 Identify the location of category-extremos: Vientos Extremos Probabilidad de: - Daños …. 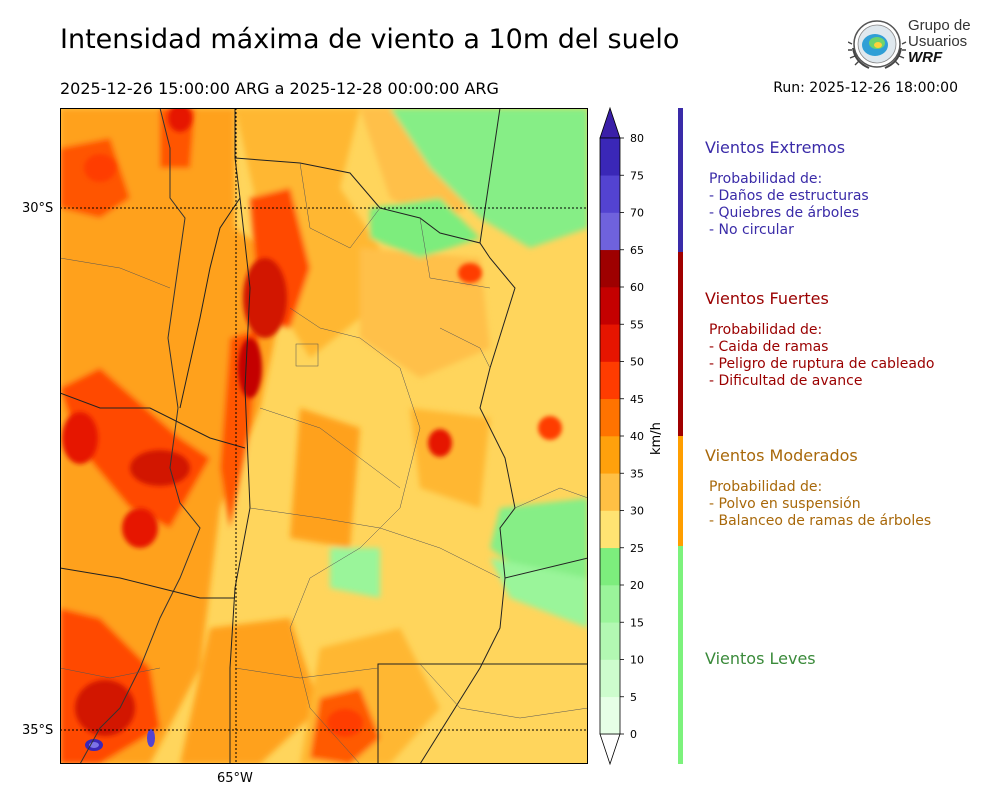
(850, 188).